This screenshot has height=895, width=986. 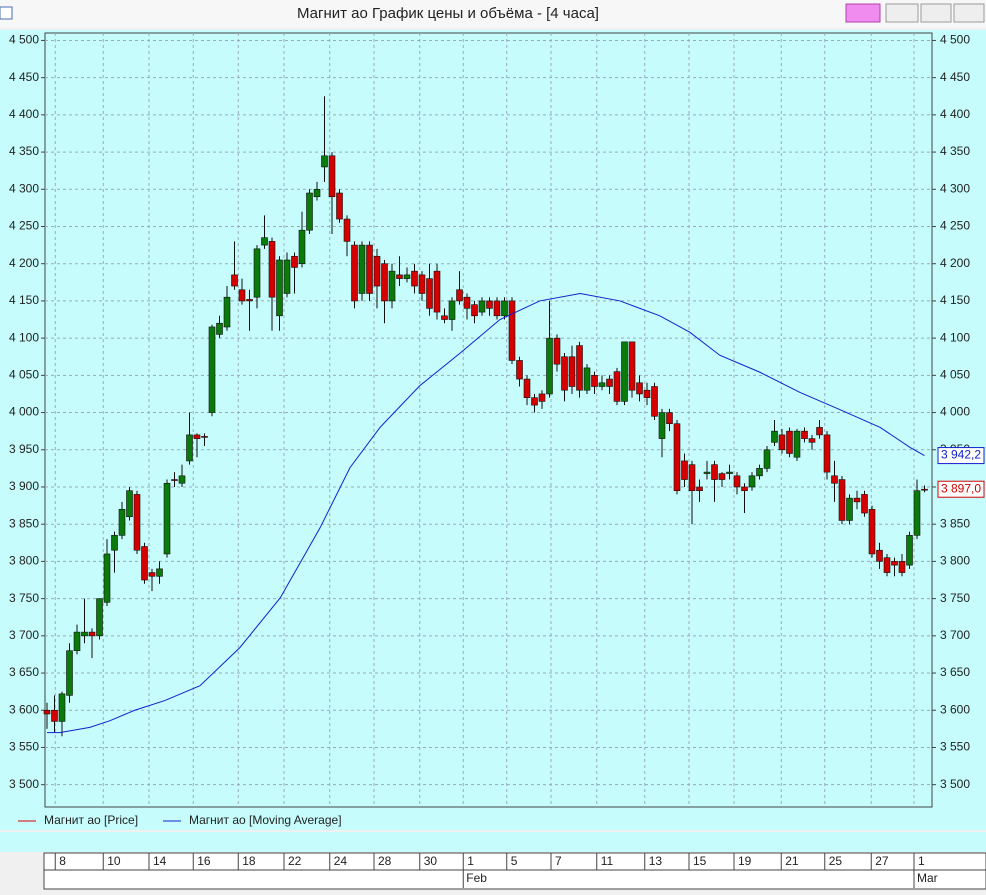 I want to click on x-tick-label: 10, so click(x=114, y=861).